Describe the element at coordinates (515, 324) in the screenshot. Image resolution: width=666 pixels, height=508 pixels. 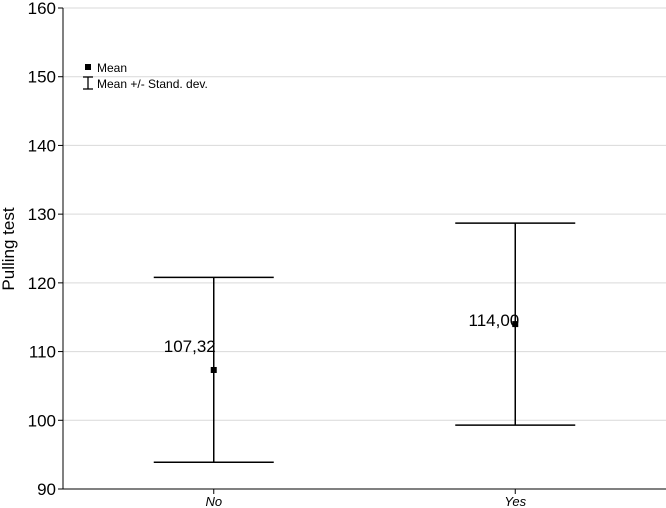
I see `mean-marker-yes` at that location.